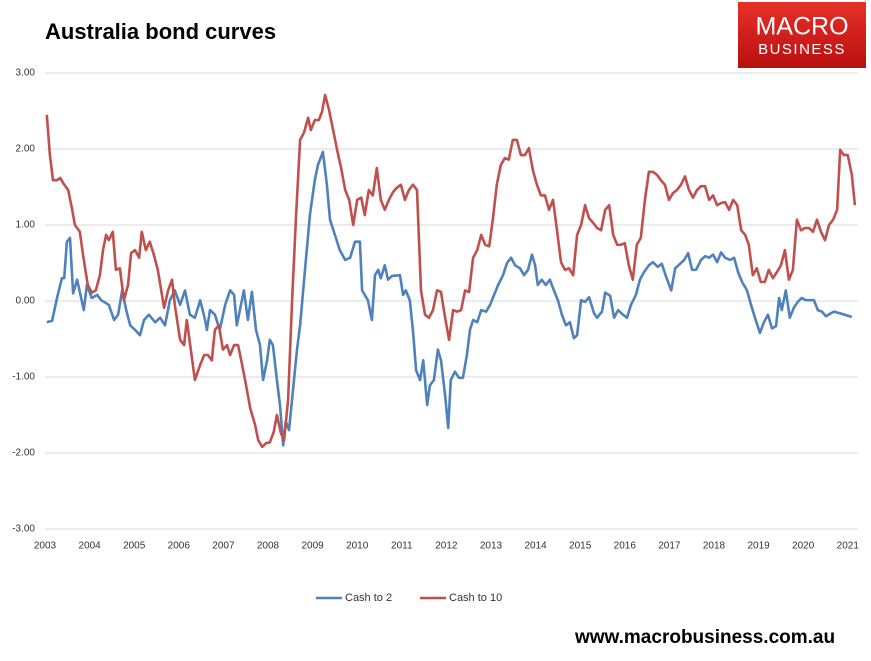 This screenshot has height=661, width=871. Describe the element at coordinates (758, 546) in the screenshot. I see `x-tick-label: 2019` at that location.